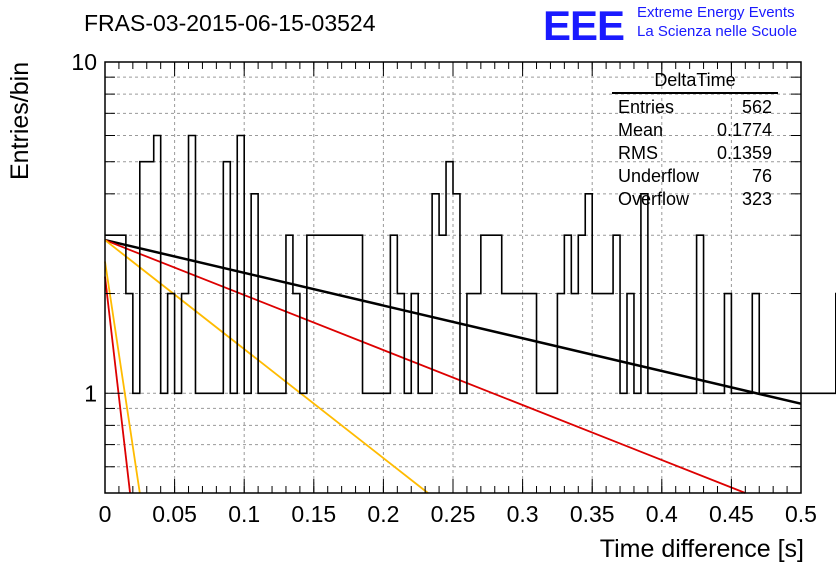 This screenshot has height=572, width=836. I want to click on stats-label: Mean, so click(641, 130).